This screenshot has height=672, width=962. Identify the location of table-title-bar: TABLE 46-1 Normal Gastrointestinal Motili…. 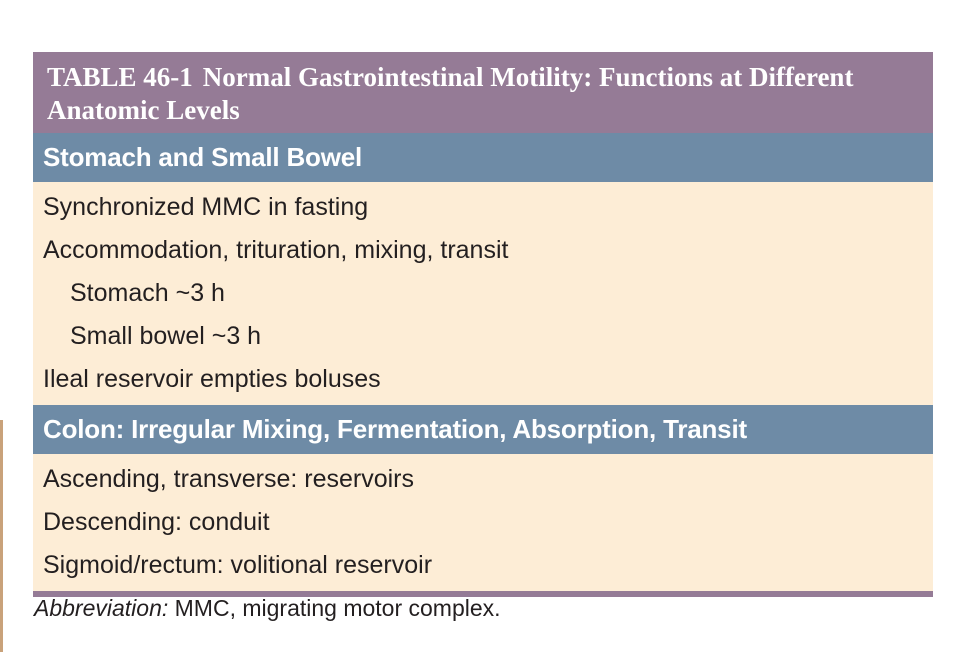
(483, 92).